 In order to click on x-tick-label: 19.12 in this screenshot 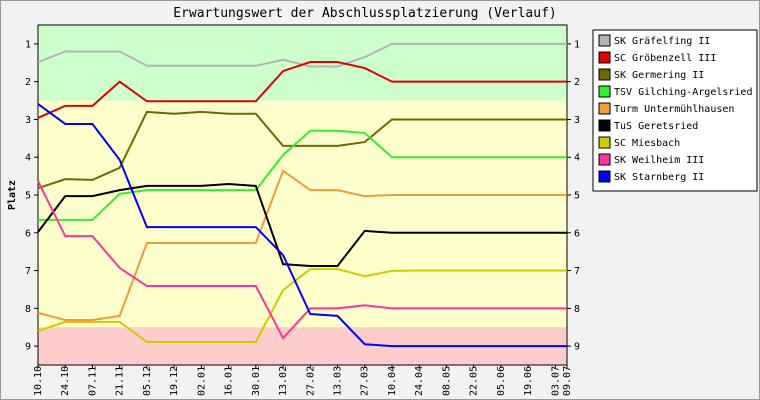, I will do `click(174, 381)`.